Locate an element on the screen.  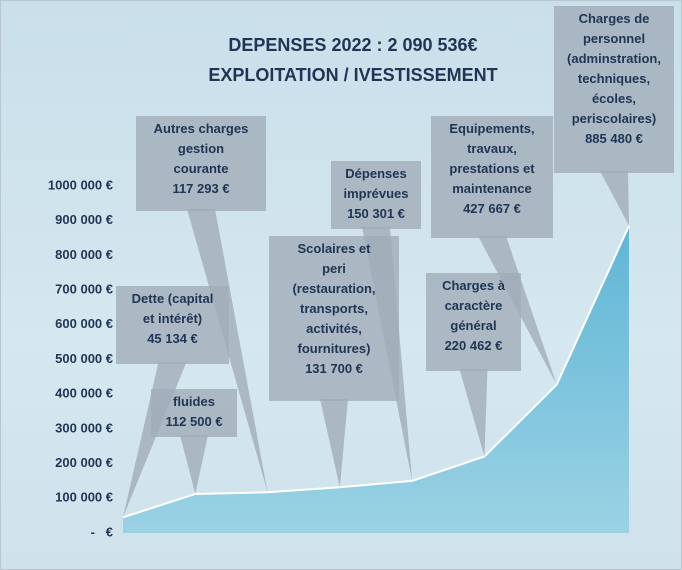
y-tick-label: 500 000 € is located at coordinates (84, 358).